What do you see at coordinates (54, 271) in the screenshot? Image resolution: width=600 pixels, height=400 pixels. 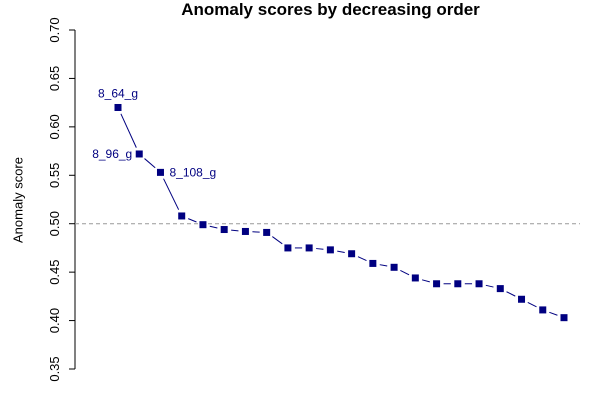 I see `y-tick-label: 0.45` at bounding box center [54, 271].